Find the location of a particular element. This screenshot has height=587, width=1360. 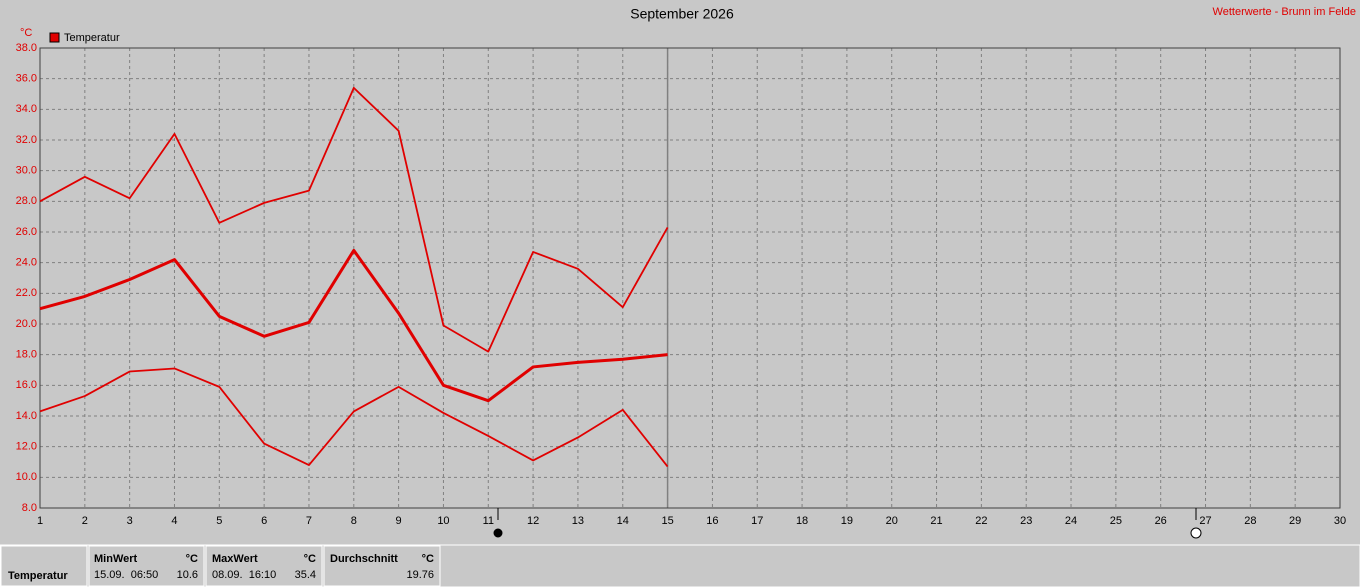

x-tick-label: 29 is located at coordinates (1295, 521).